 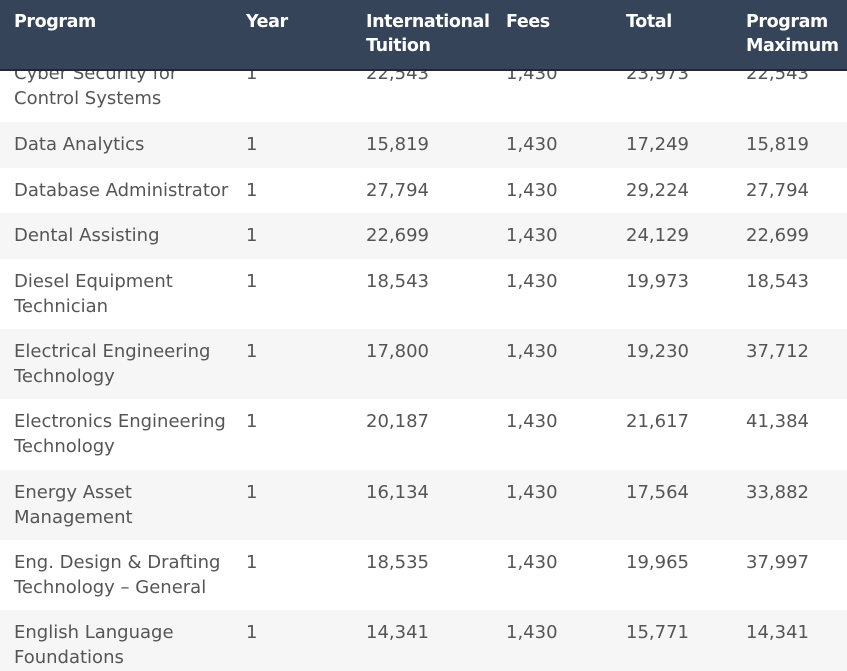 I want to click on maximum-cell: 22,699, so click(x=777, y=235).